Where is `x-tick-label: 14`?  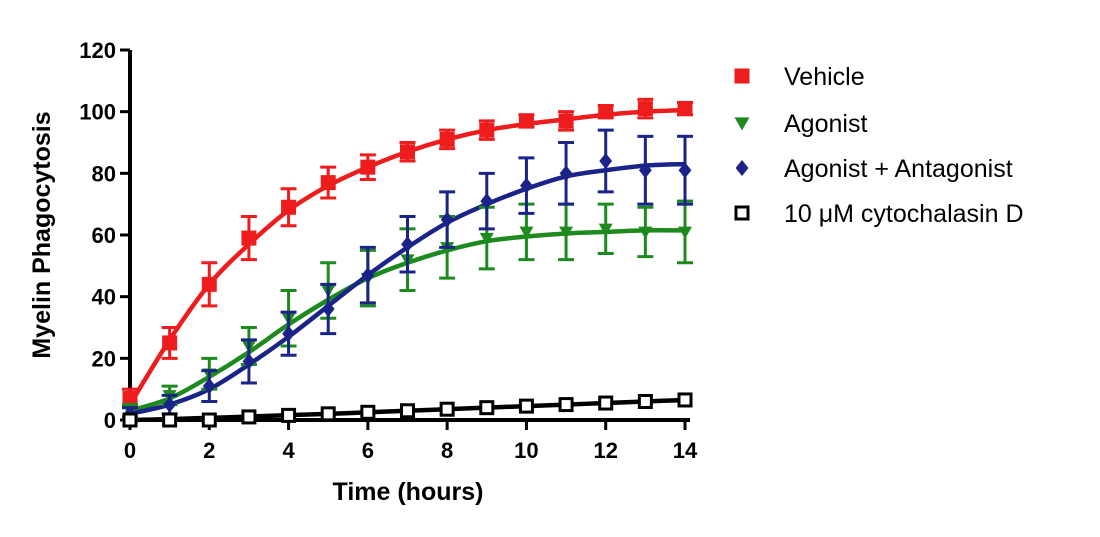 x-tick-label: 14 is located at coordinates (685, 450).